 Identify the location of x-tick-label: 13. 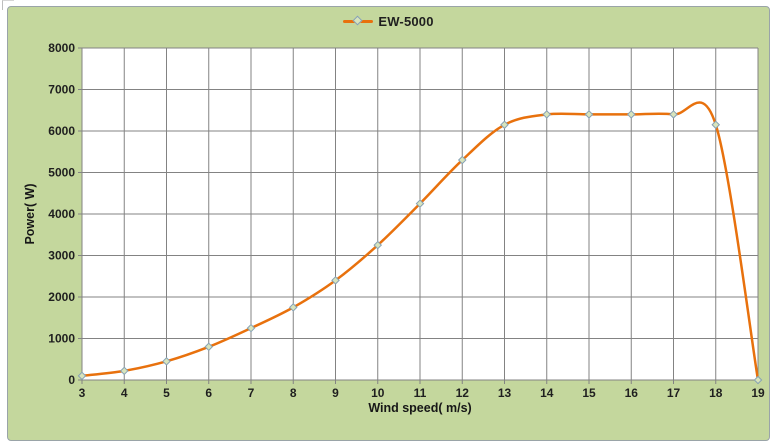
(505, 393).